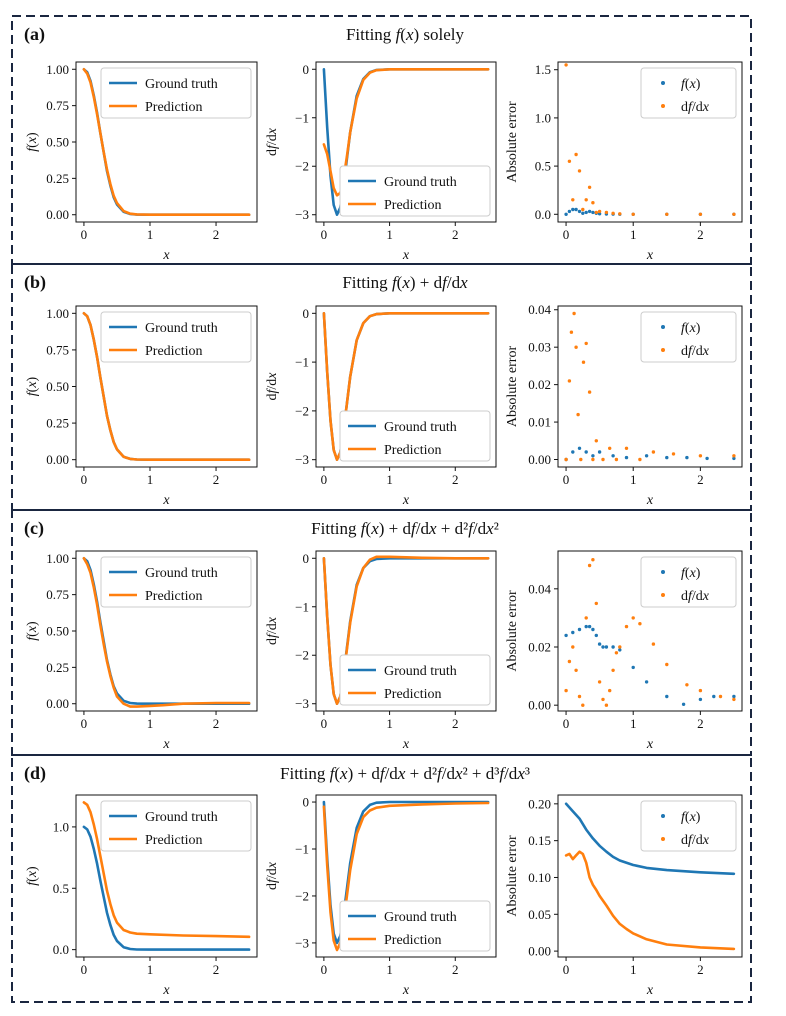  I want to click on text-part: ² + d³, so click(481, 773).